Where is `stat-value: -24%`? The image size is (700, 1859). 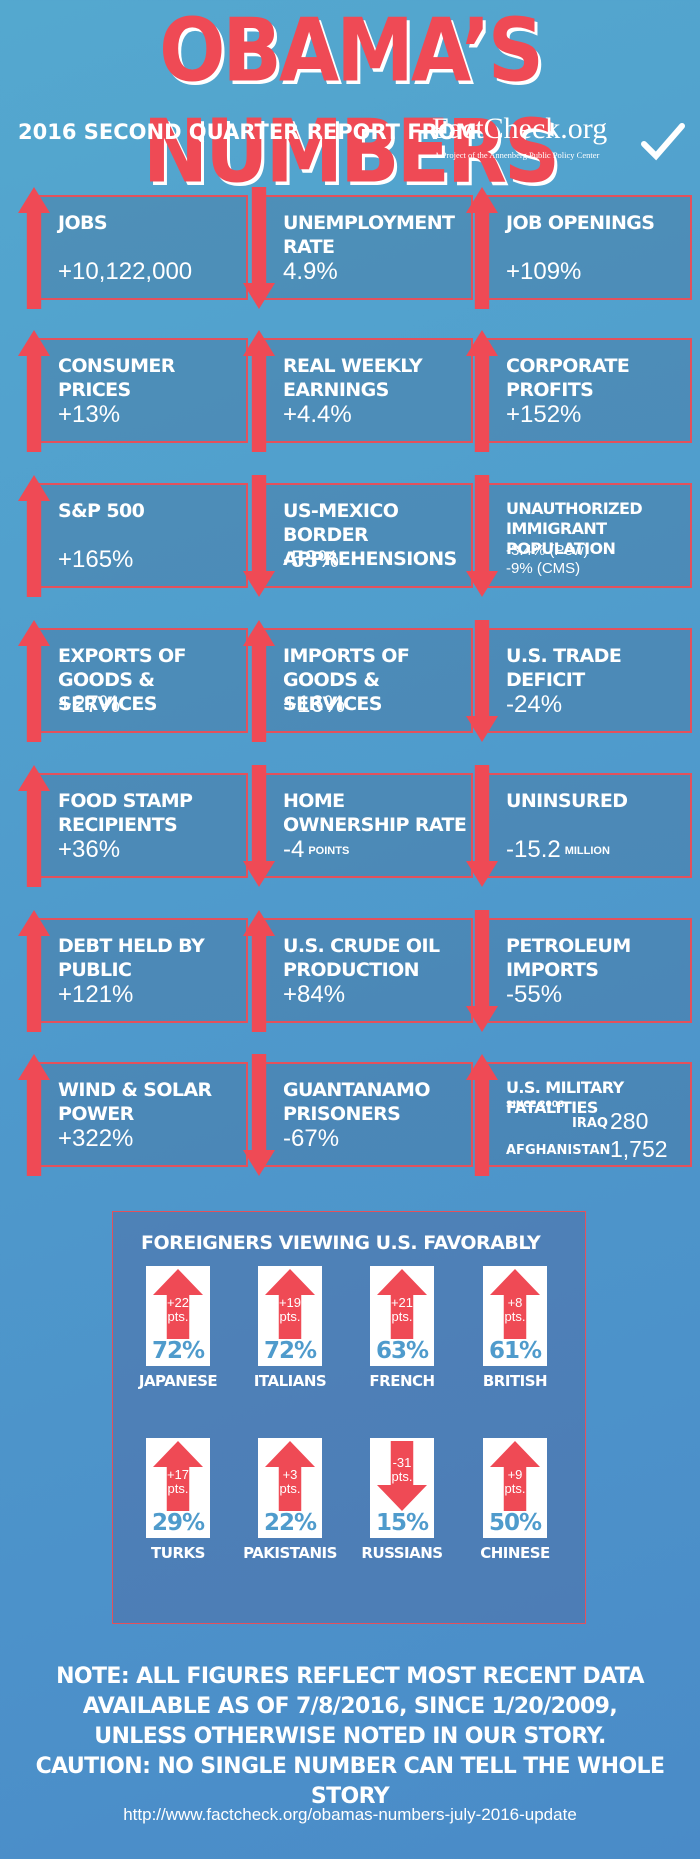
stat-value: -24% is located at coordinates (534, 705).